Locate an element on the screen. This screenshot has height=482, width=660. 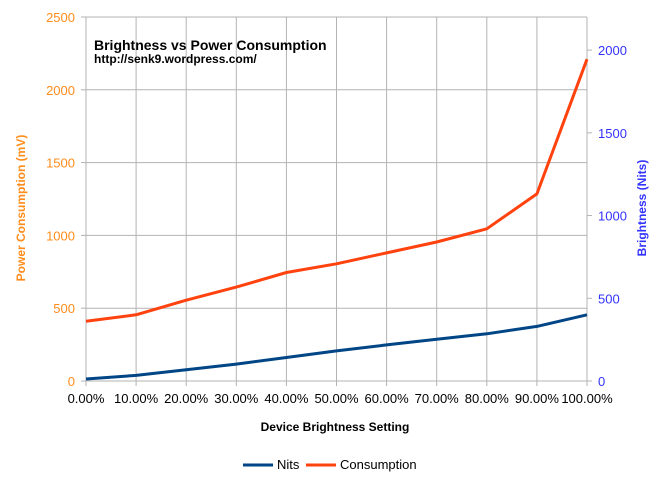
y-right-tick-label: 1000 is located at coordinates (612, 216).